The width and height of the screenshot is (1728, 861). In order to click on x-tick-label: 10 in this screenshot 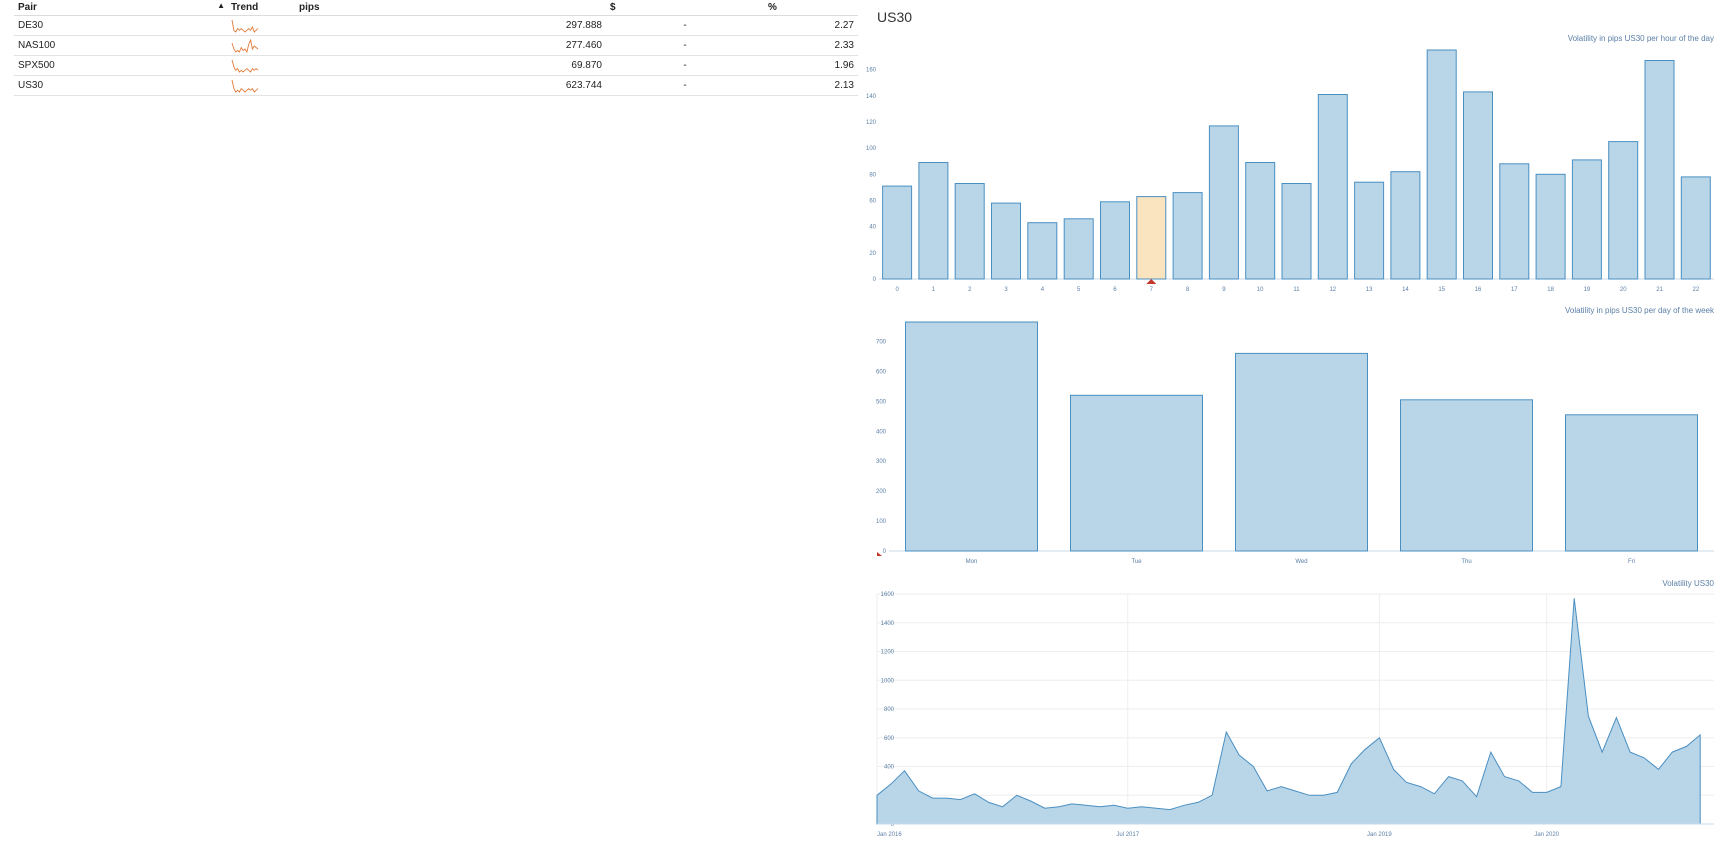, I will do `click(1260, 290)`.